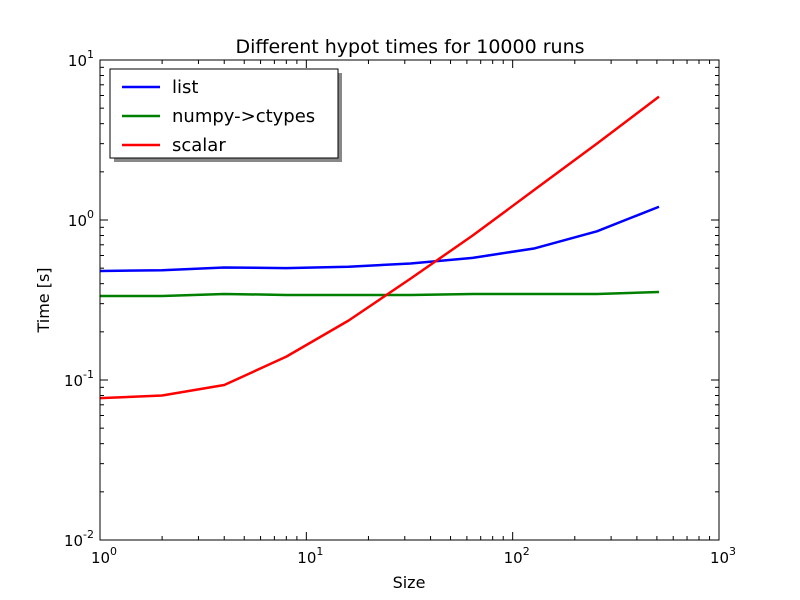  What do you see at coordinates (81, 219) in the screenshot?
I see `y-tick-label-2: 10⁰` at bounding box center [81, 219].